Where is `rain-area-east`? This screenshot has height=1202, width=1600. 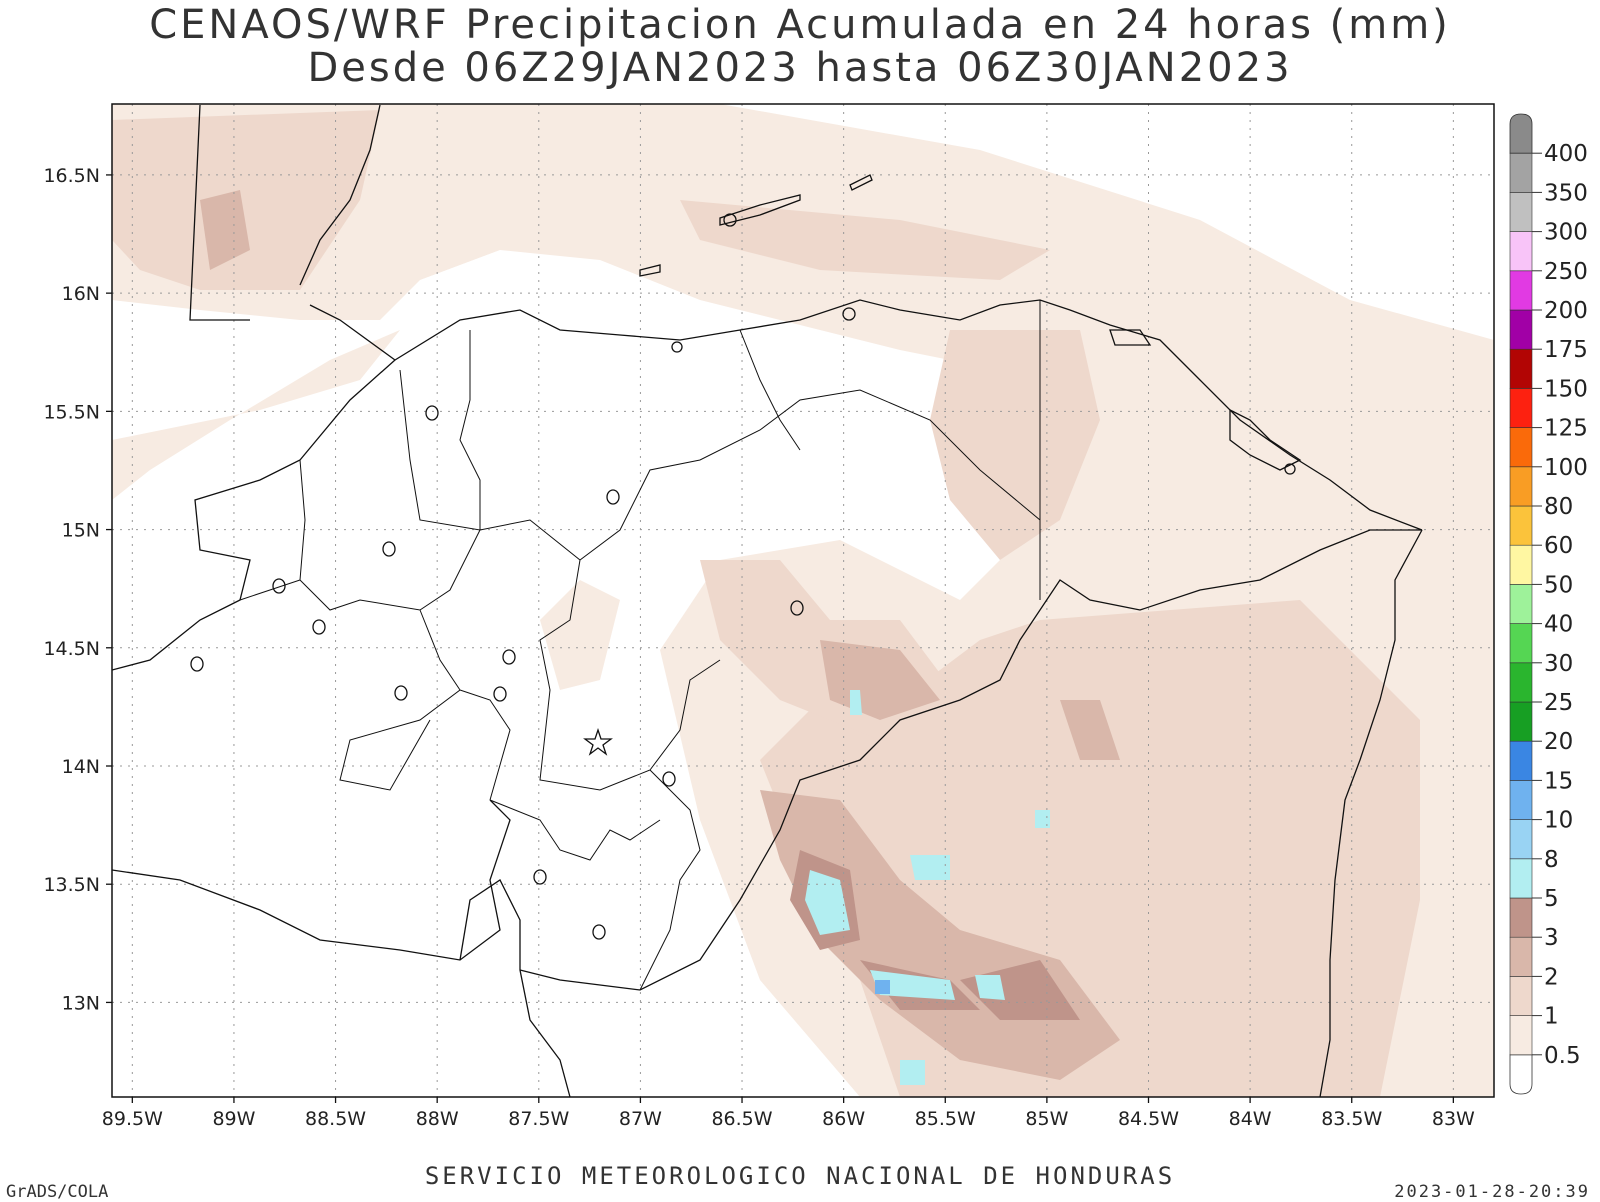 rain-area-east is located at coordinates (1015, 445).